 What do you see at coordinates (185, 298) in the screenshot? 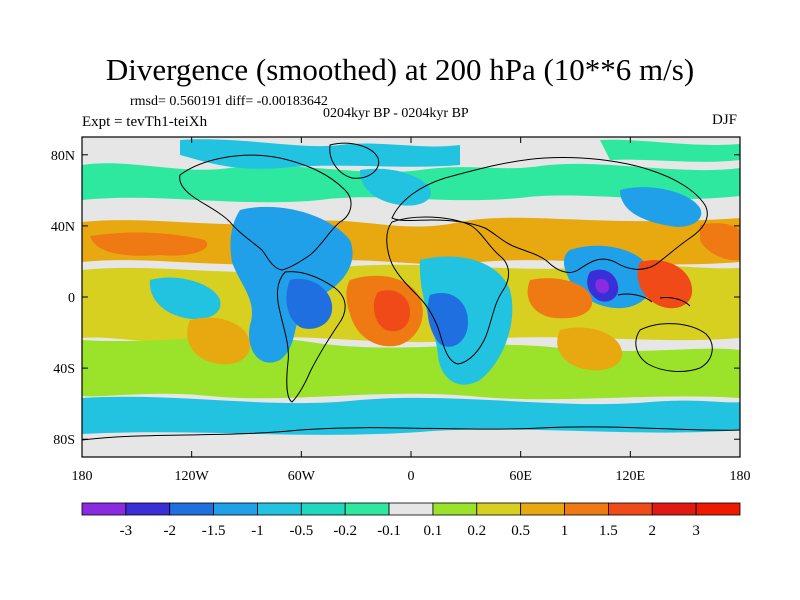
I see `contour-pacific-blue` at bounding box center [185, 298].